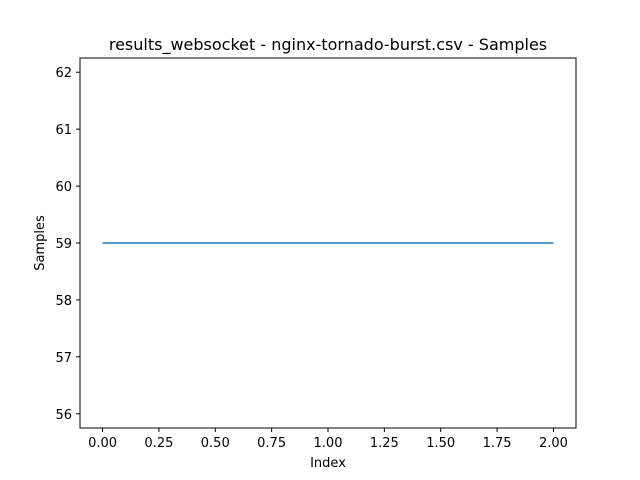  I want to click on x-tick-label: 1.75, so click(497, 443).